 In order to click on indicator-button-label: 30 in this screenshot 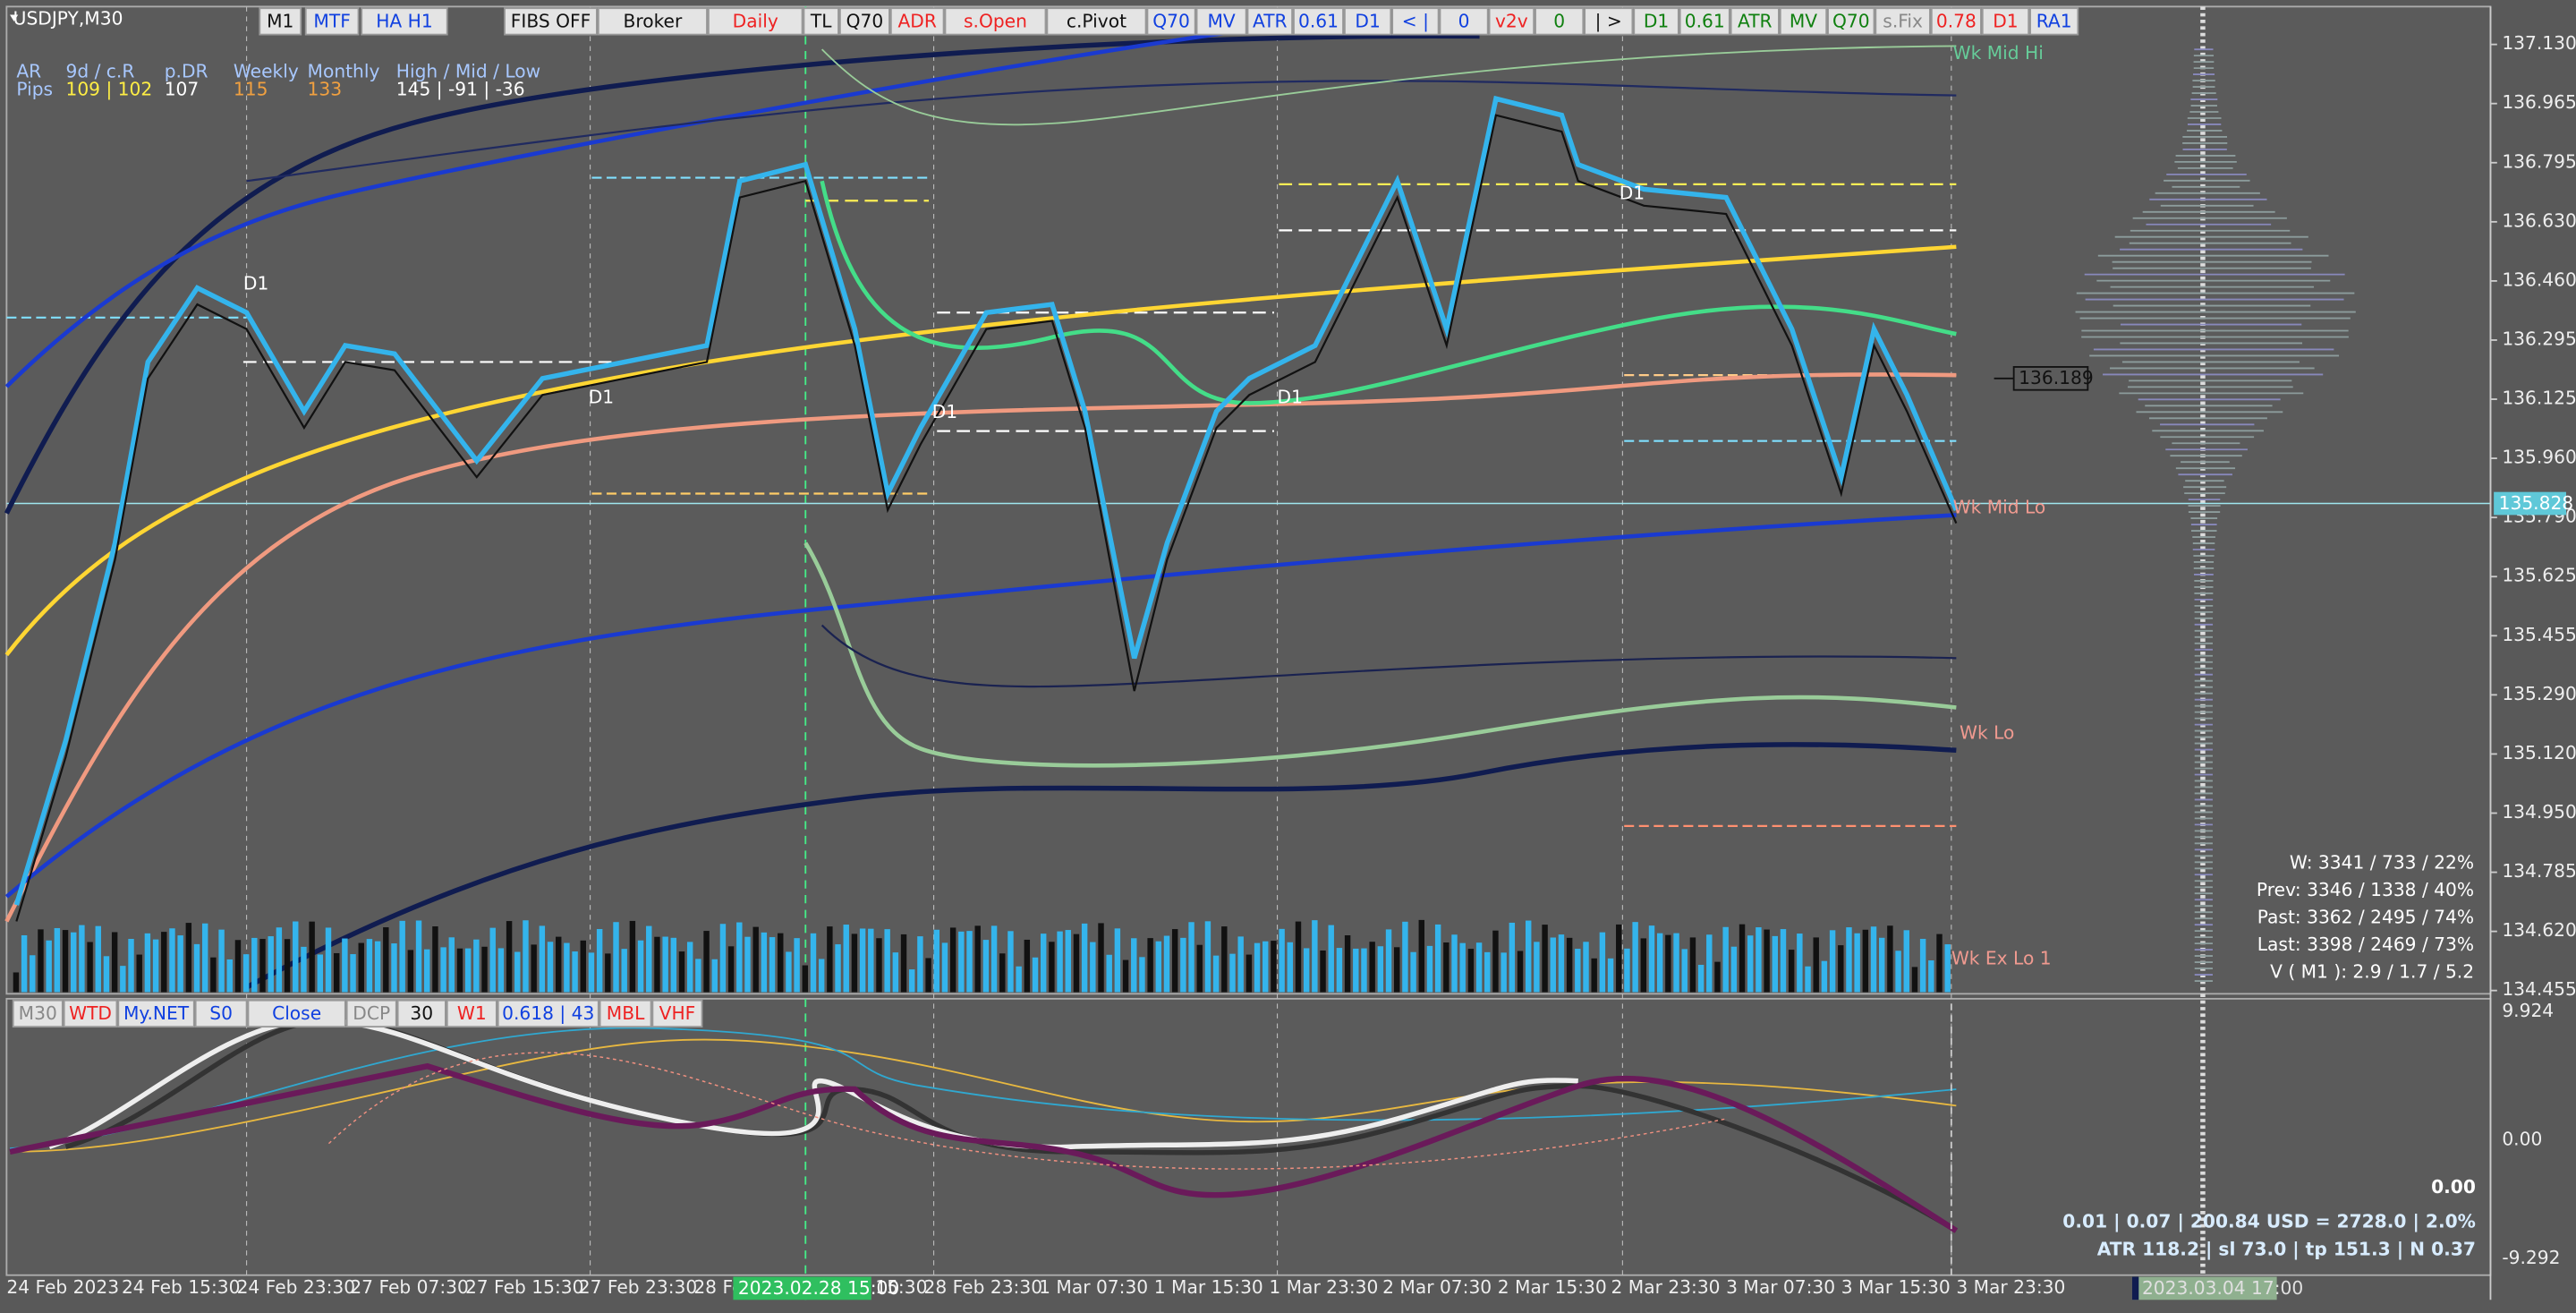, I will do `click(421, 1013)`.